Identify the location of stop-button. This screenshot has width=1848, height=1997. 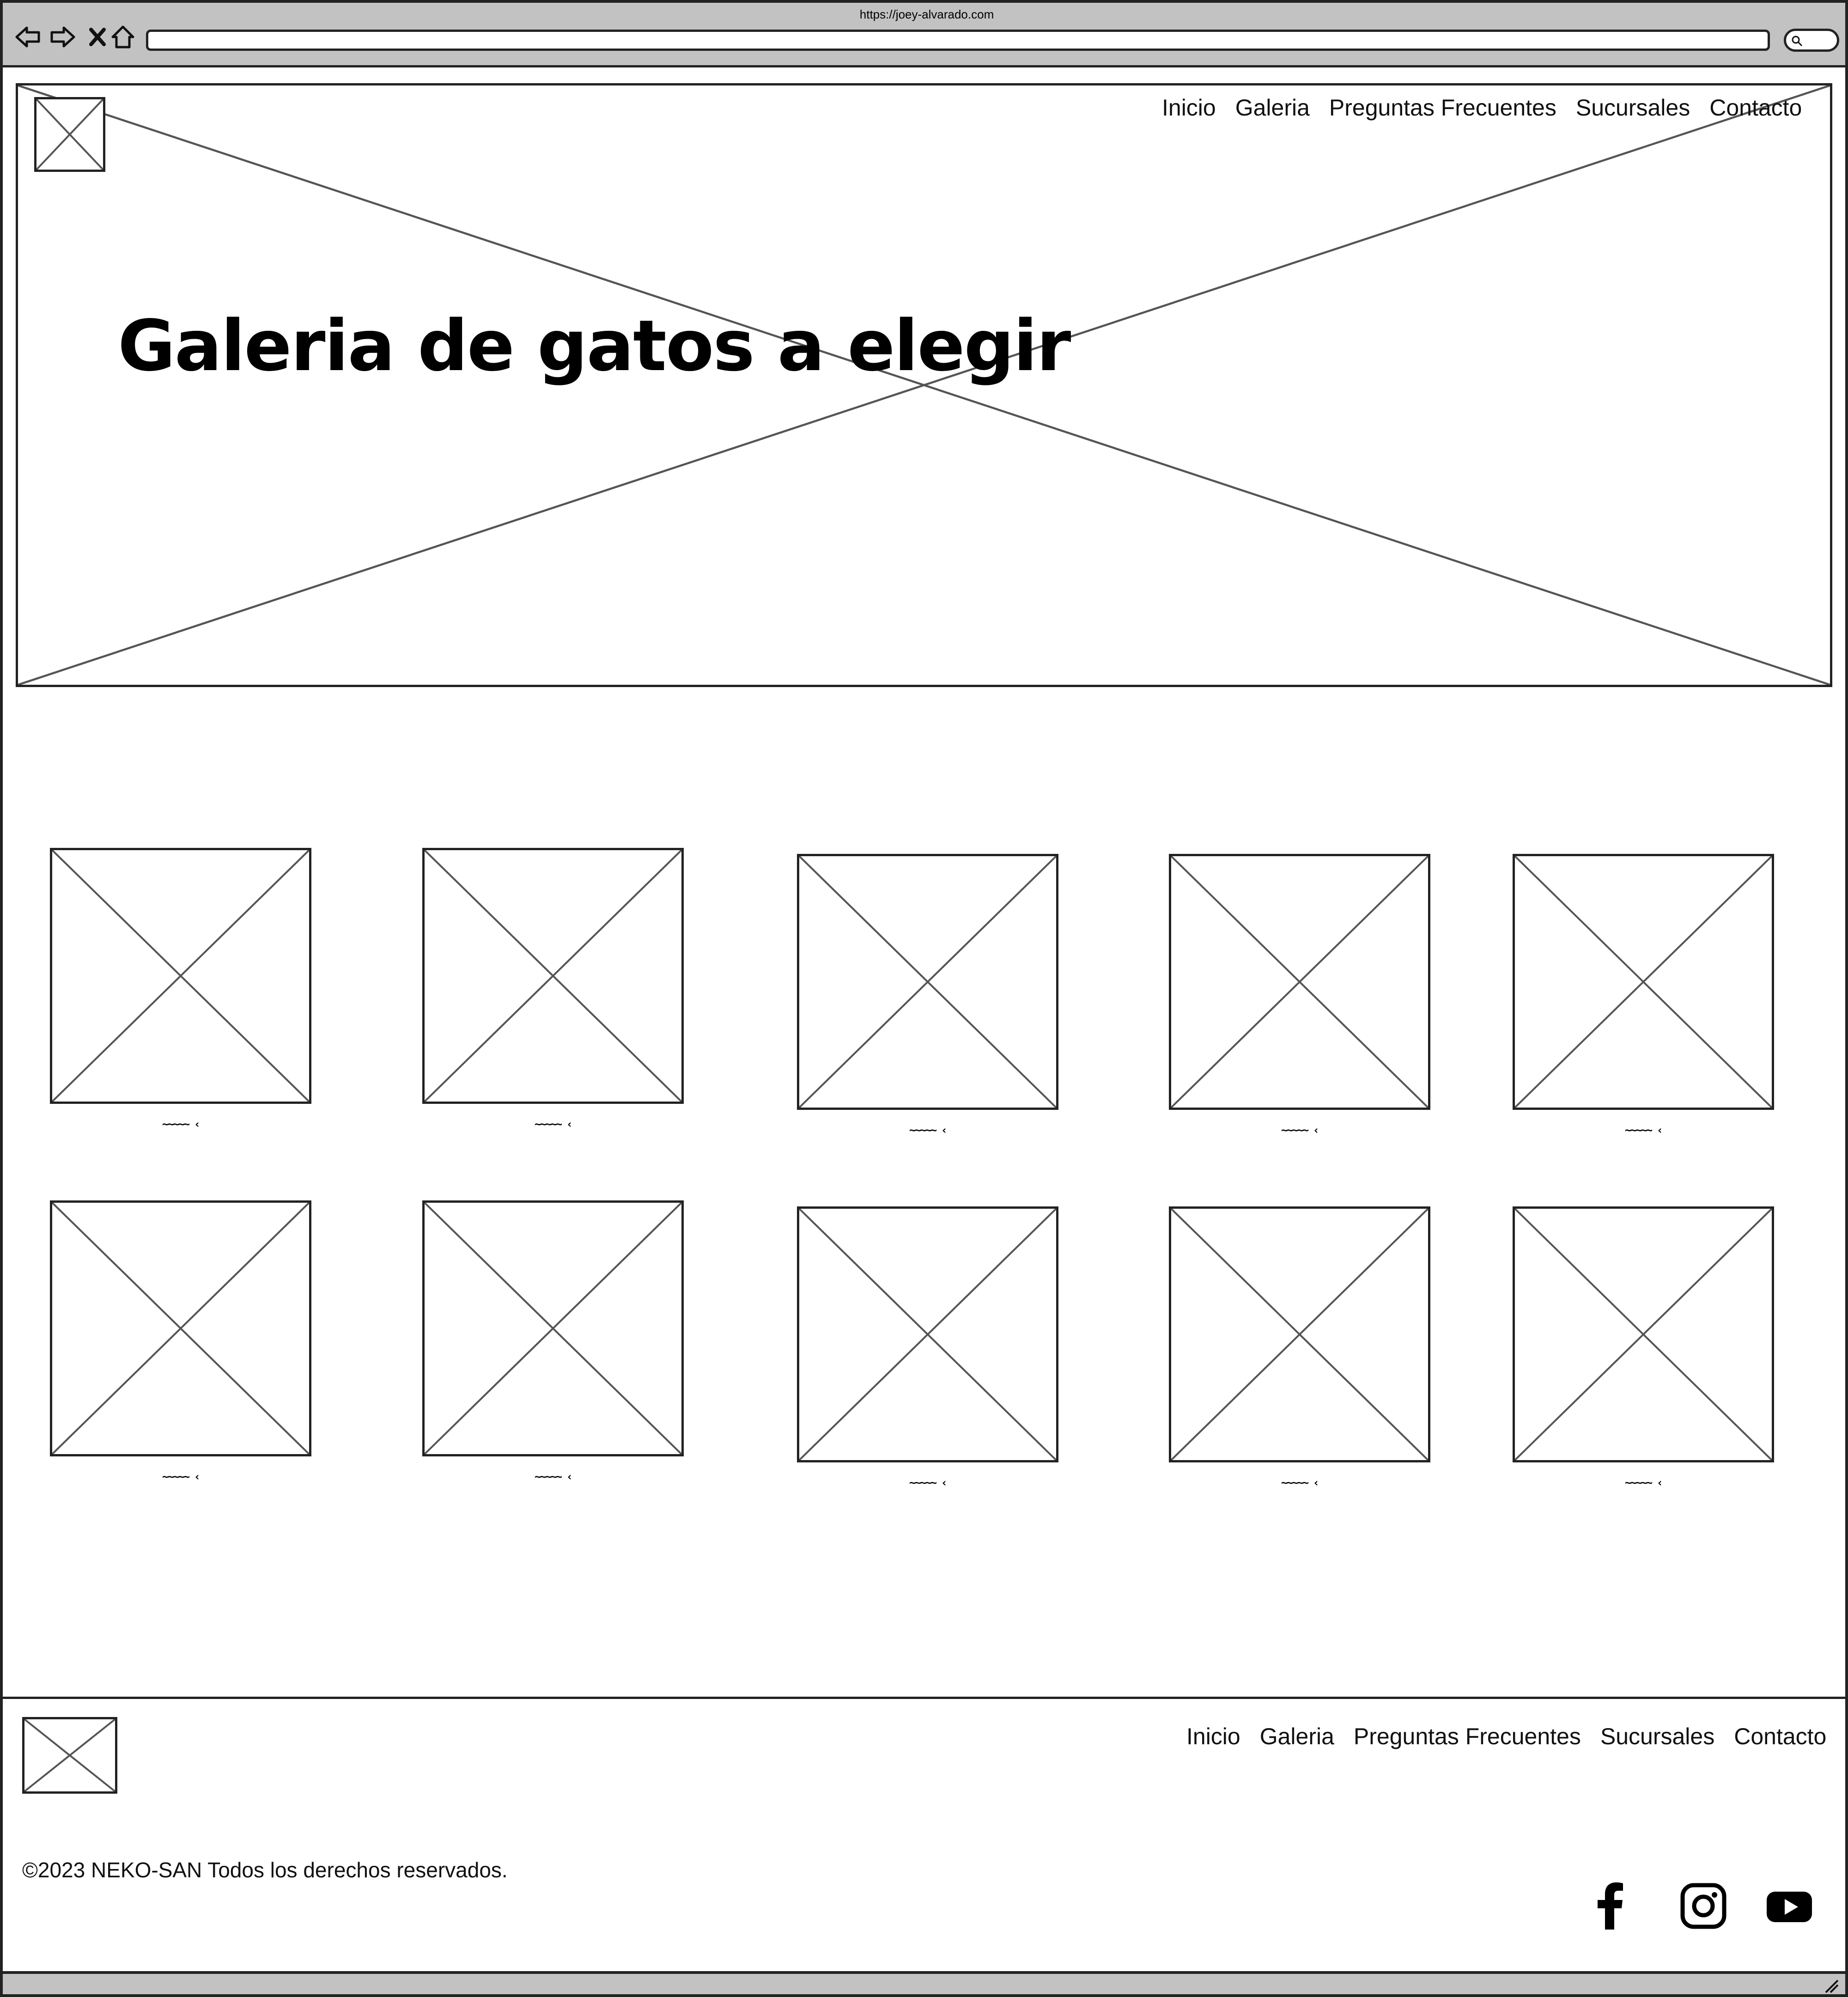
(98, 37).